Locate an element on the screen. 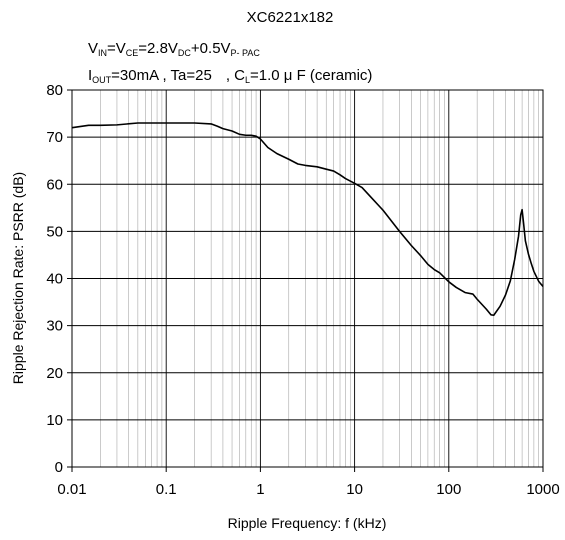 This screenshot has height=540, width=565. iout-symbol: I is located at coordinates (90, 75).